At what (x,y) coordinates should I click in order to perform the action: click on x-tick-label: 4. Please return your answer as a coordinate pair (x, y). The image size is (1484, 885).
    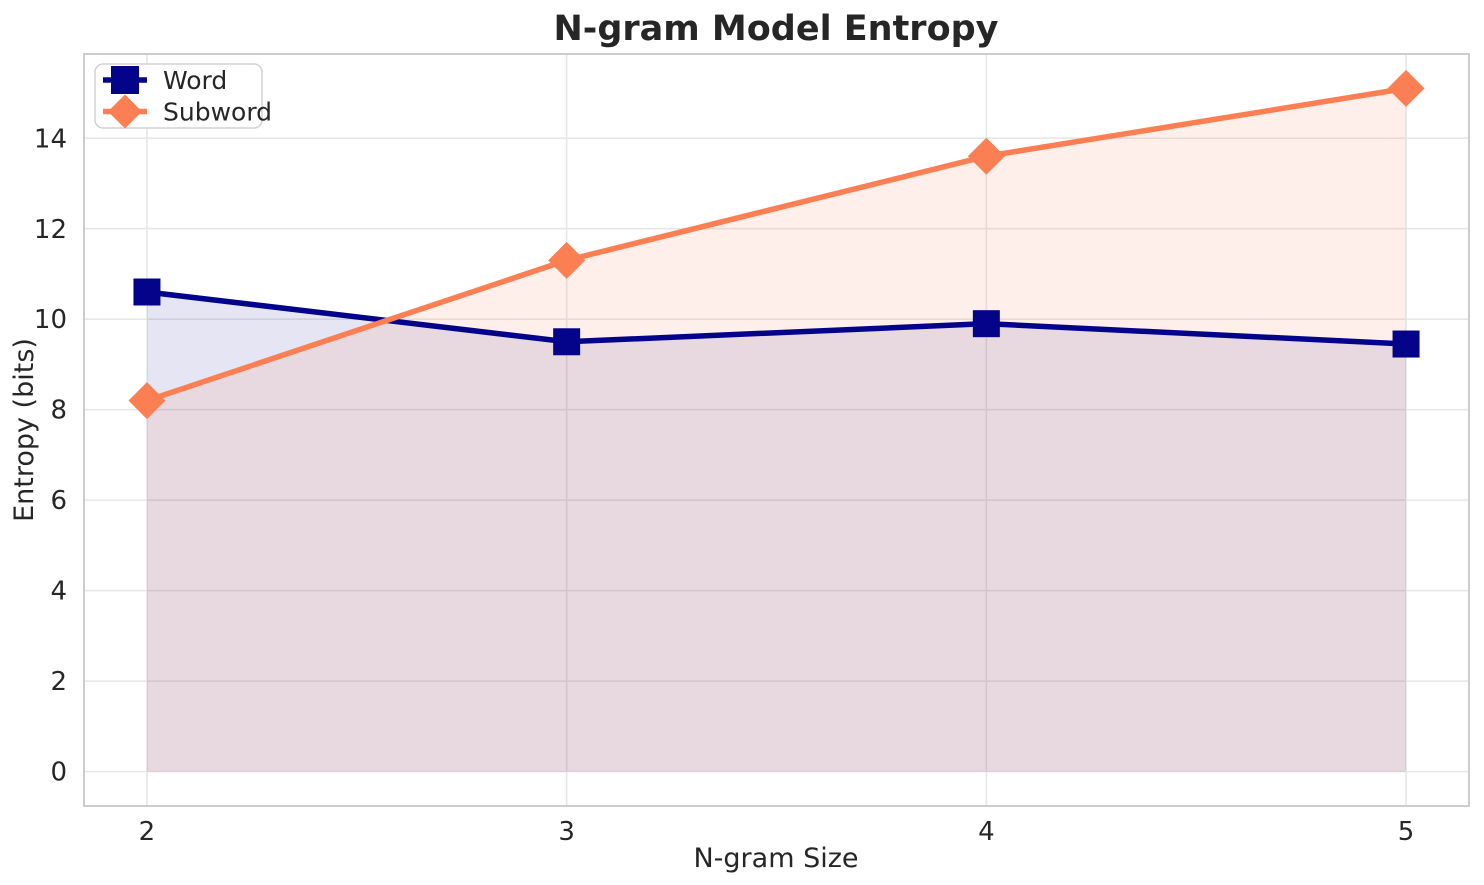
    Looking at the image, I should click on (986, 832).